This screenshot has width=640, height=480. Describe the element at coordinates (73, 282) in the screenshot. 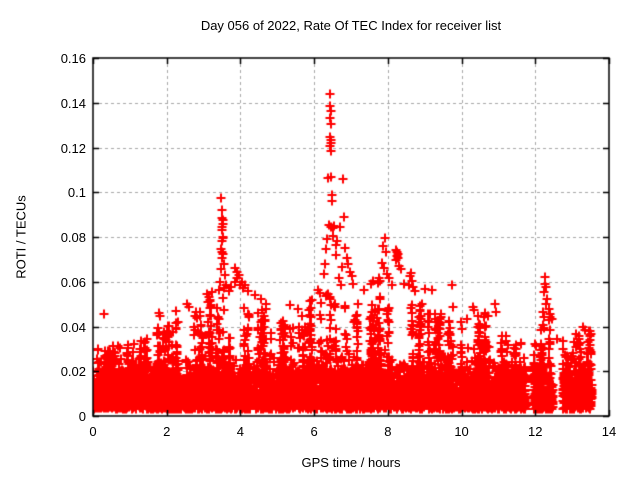

I see `y-tick-label: 0.06` at that location.